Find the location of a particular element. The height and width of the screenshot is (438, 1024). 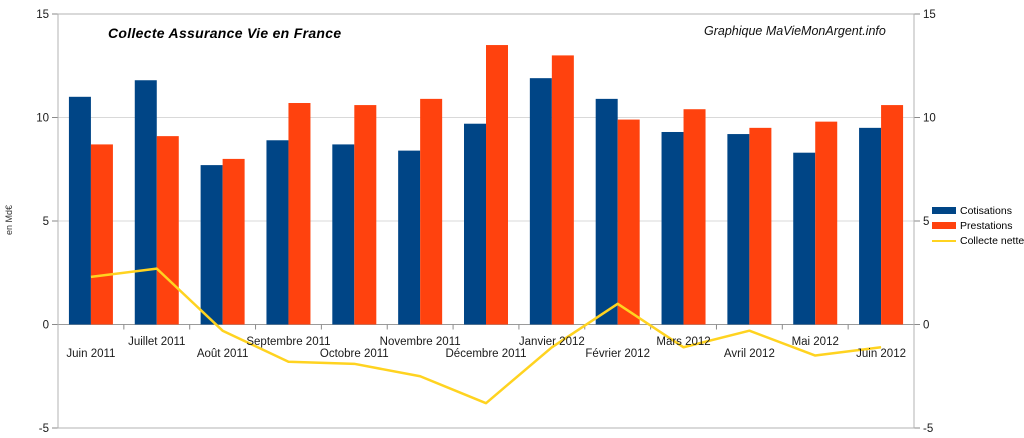

y-axis-label-right-10: 10 is located at coordinates (929, 119).